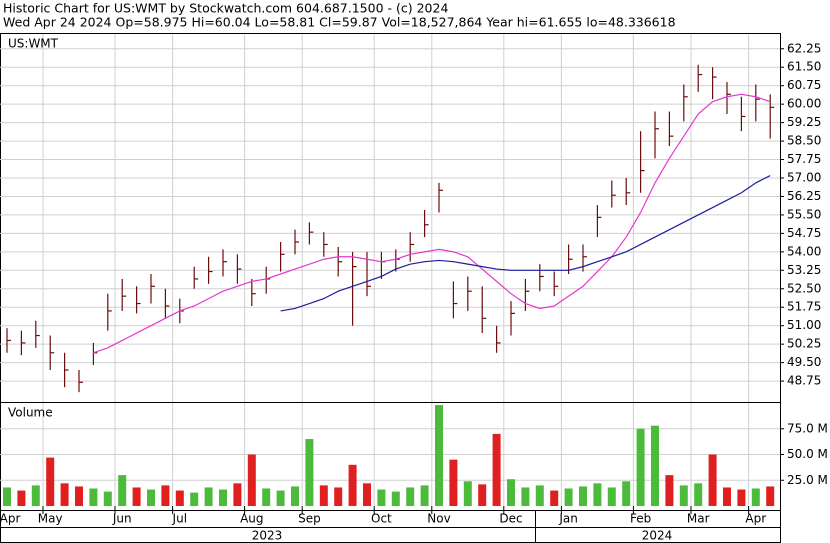 This screenshot has height=543, width=830. Describe the element at coordinates (50, 519) in the screenshot. I see `x-tick-label: May` at that location.